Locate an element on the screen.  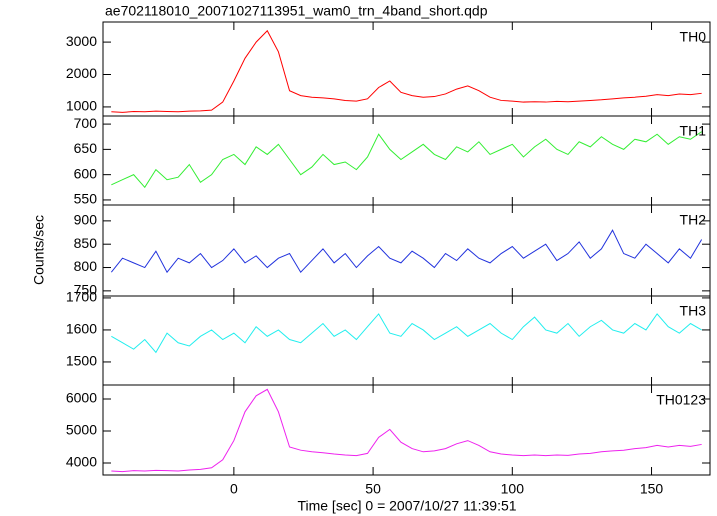
x-tick-label: 150 is located at coordinates (652, 489).